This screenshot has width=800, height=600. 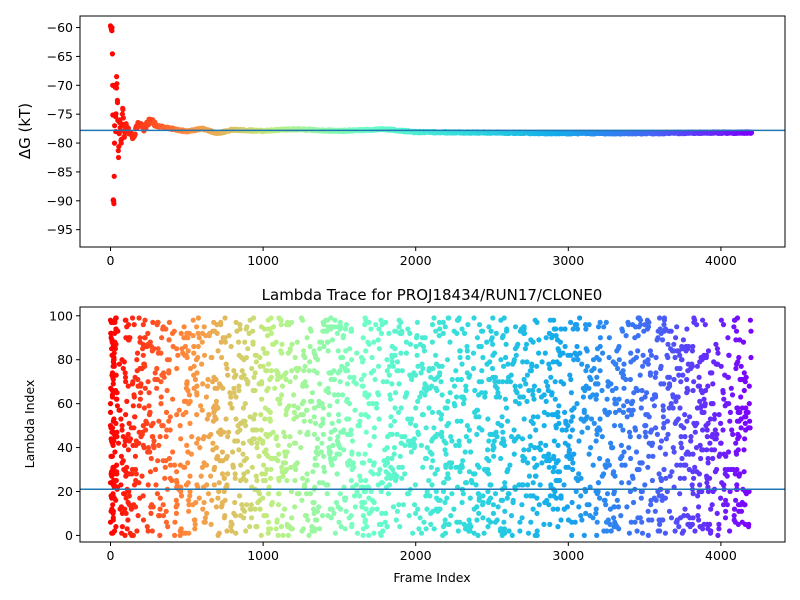 What do you see at coordinates (60, 114) in the screenshot?
I see `y-tick-label: −75` at bounding box center [60, 114].